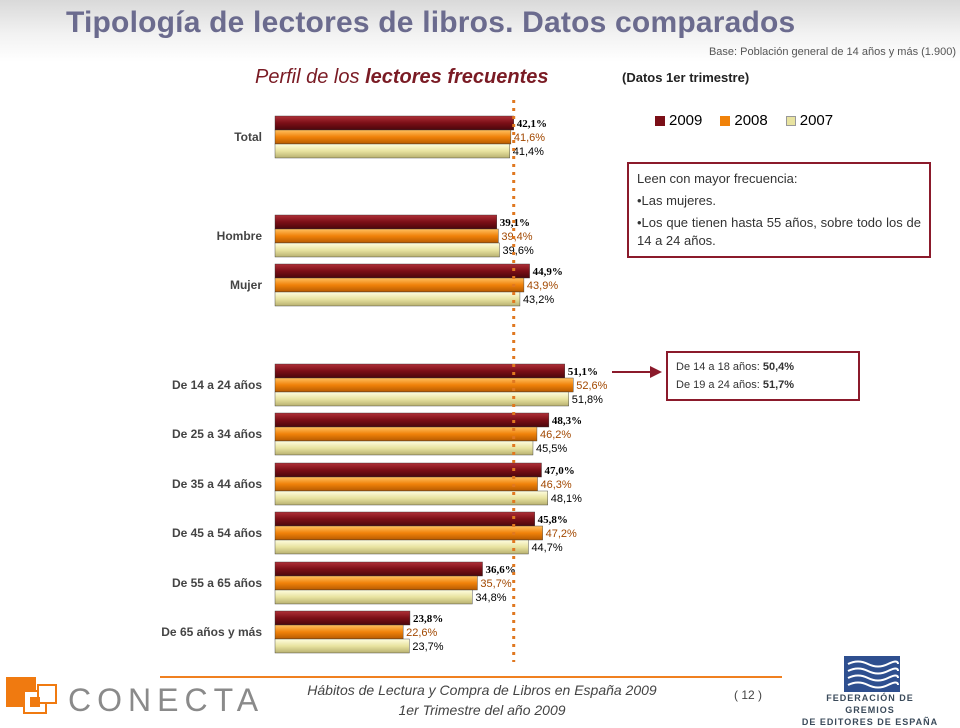 This screenshot has width=960, height=728. What do you see at coordinates (406, 434) in the screenshot?
I see `bar-2008-de-25-a-34-anos` at bounding box center [406, 434].